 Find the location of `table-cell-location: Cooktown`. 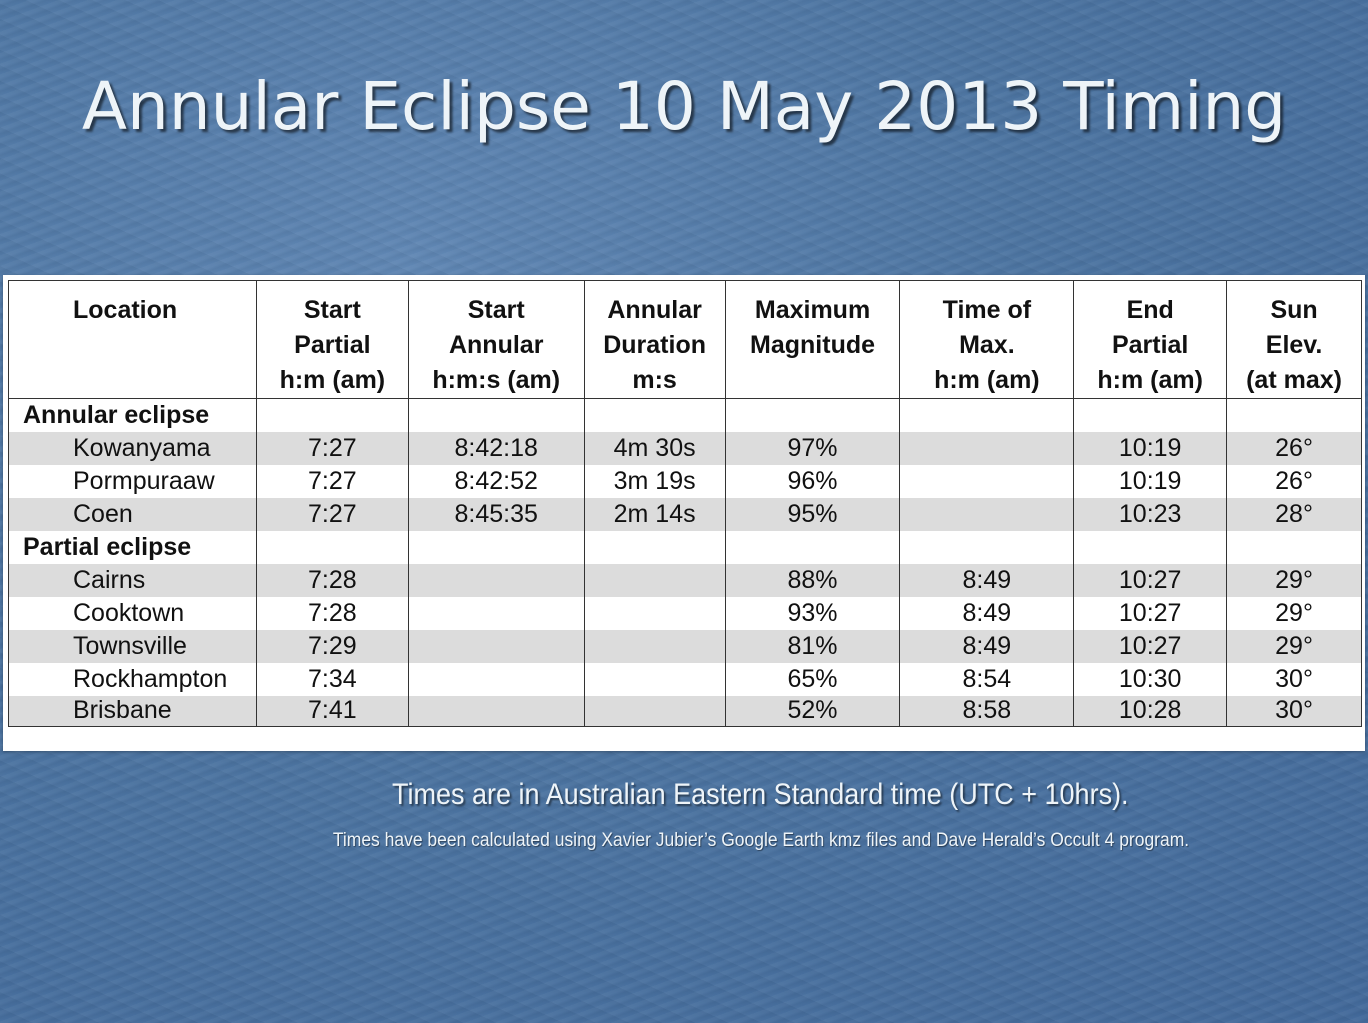

table-cell-location: Cooktown is located at coordinates (132, 613).